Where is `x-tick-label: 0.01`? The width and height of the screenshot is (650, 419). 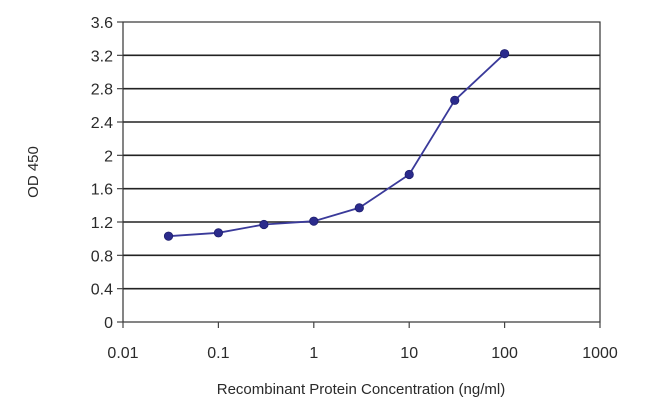 x-tick-label: 0.01 is located at coordinates (122, 353).